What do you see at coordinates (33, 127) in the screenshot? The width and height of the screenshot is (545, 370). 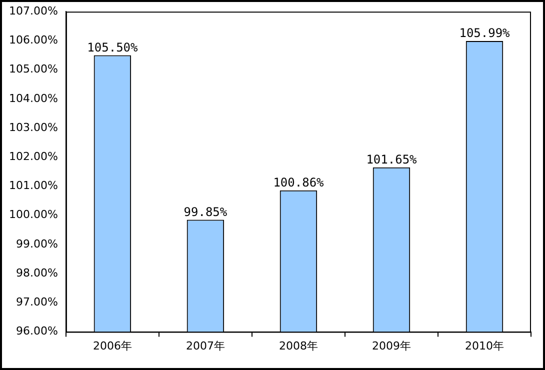 I see `y-tick-label: 103.00%` at bounding box center [33, 127].